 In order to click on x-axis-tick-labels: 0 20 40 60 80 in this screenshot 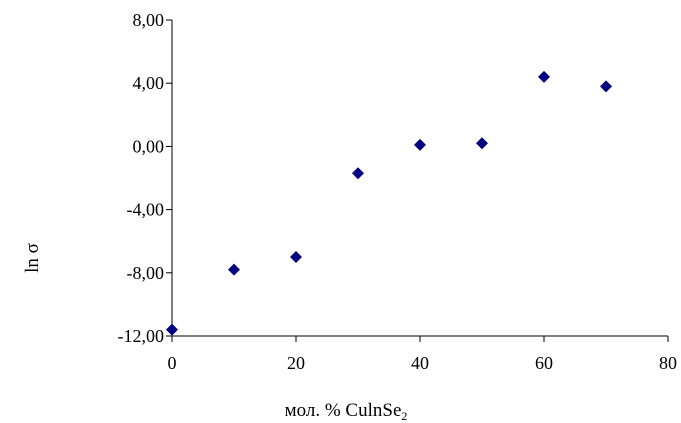, I will do `click(423, 363)`.